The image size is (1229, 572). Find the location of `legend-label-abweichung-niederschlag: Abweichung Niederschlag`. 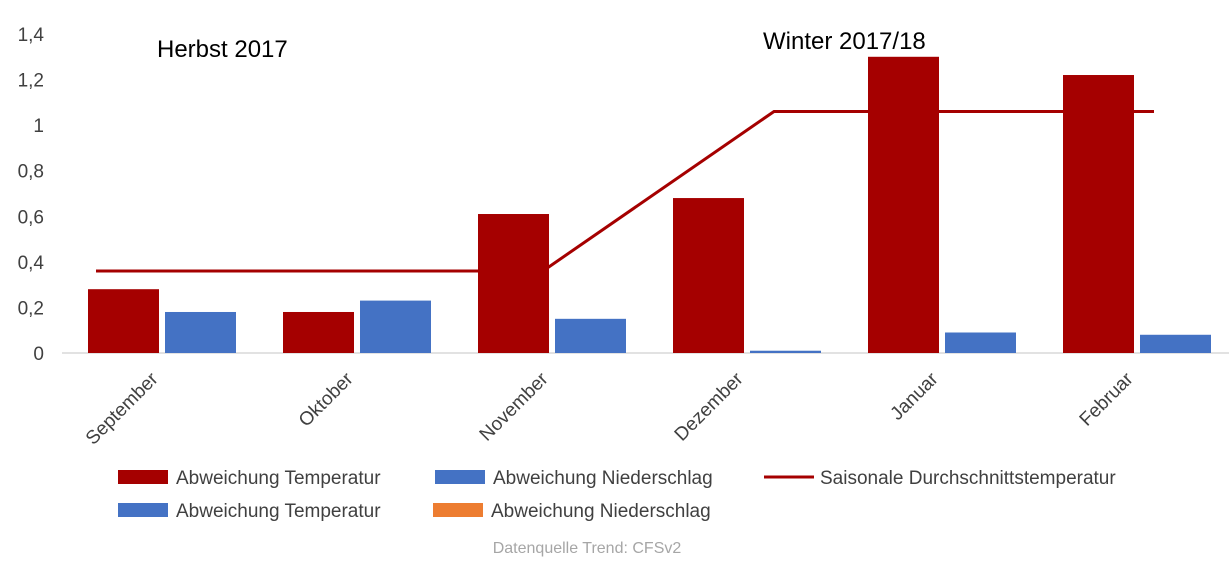

legend-label-abweichung-niederschlag: Abweichung Niederschlag is located at coordinates (603, 478).